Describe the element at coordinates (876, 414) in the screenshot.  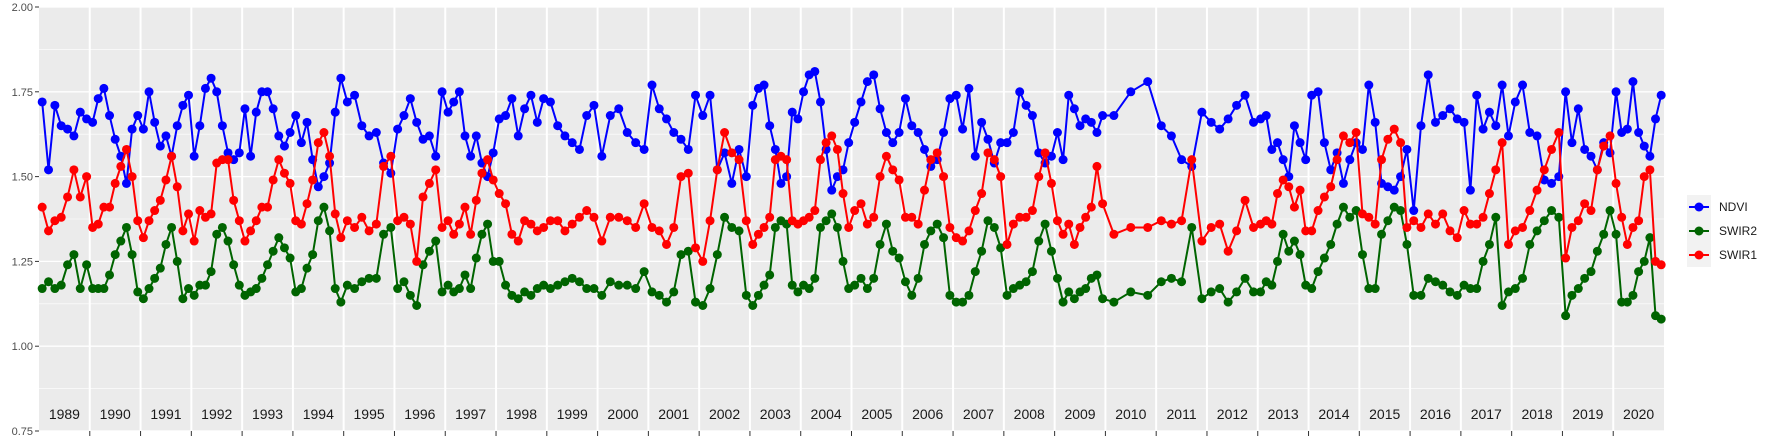
I see `year-label: 2005` at that location.